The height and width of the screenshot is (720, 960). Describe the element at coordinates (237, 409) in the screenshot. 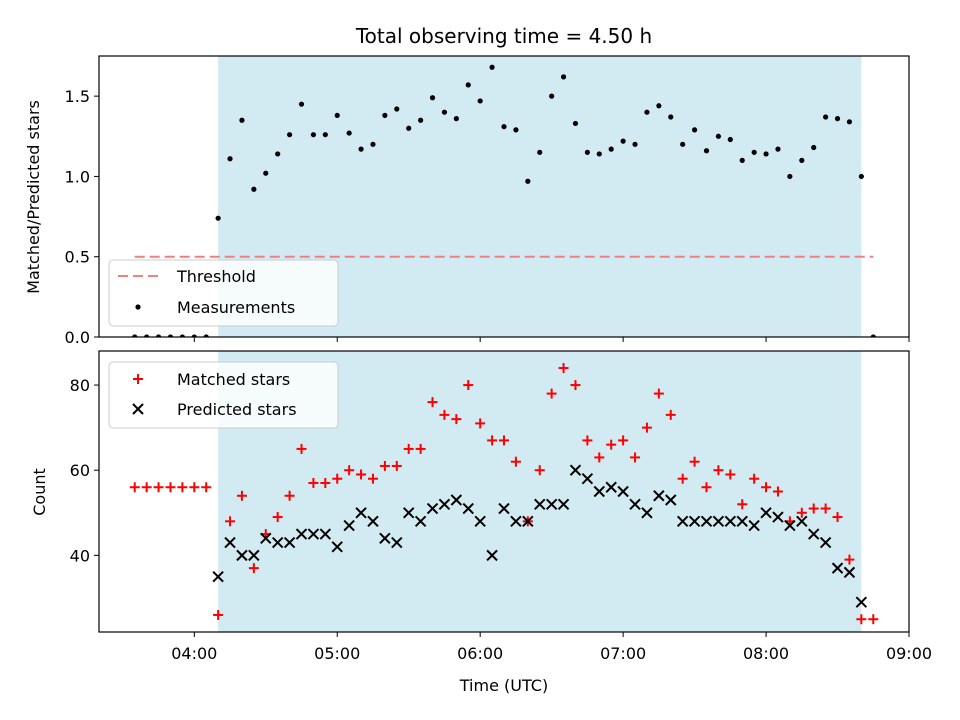

I see `legend-predicted-label: Predicted stars` at that location.